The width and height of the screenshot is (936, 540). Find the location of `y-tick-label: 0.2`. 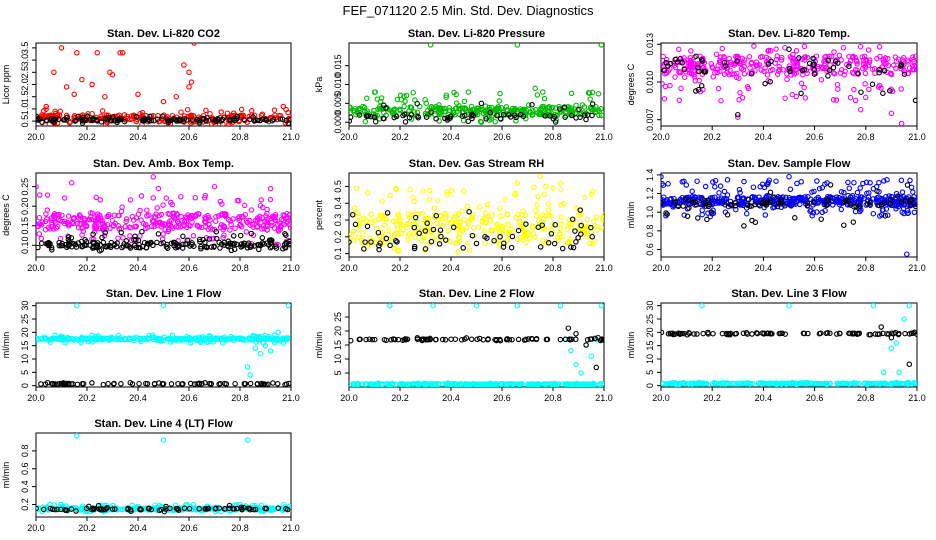

y-tick-label: 0.2 is located at coordinates (25, 504).